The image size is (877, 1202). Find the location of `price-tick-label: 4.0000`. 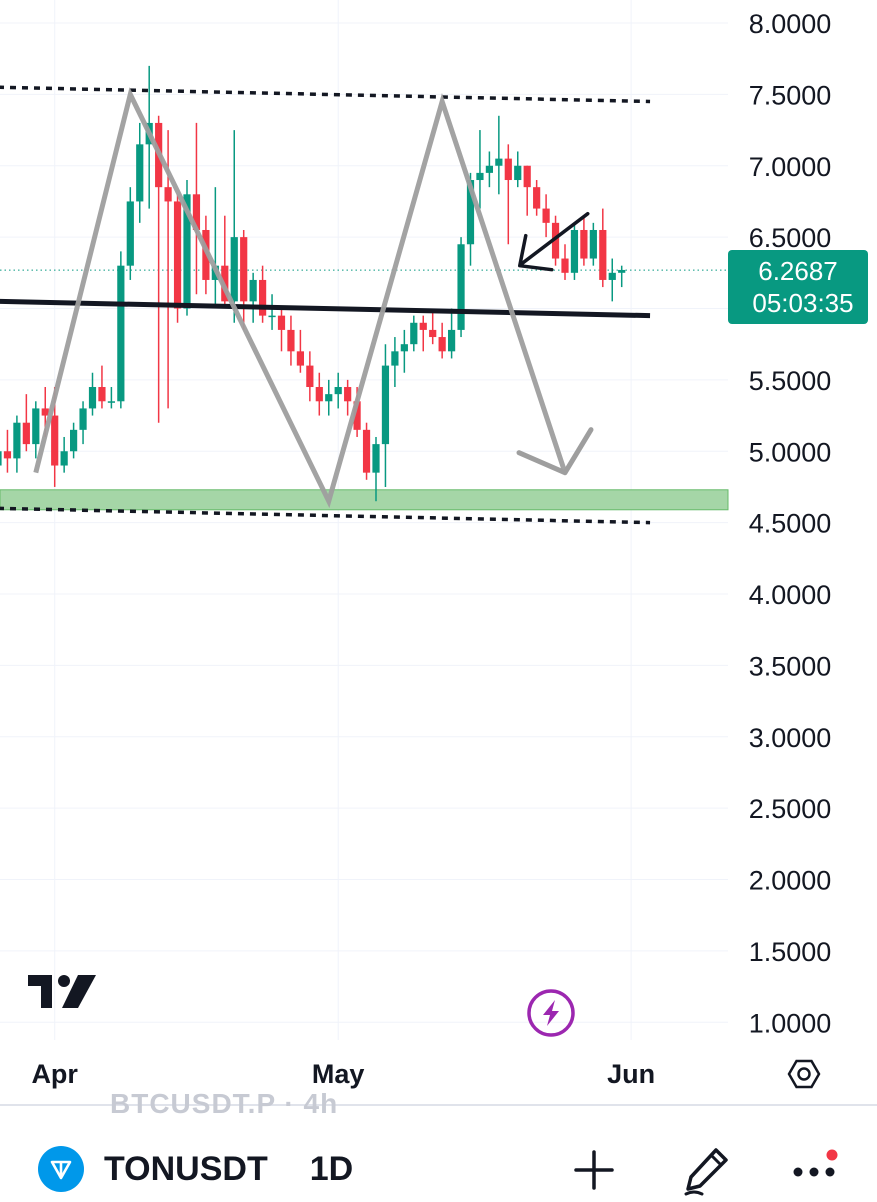

price-tick-label: 4.0000 is located at coordinates (790, 595).